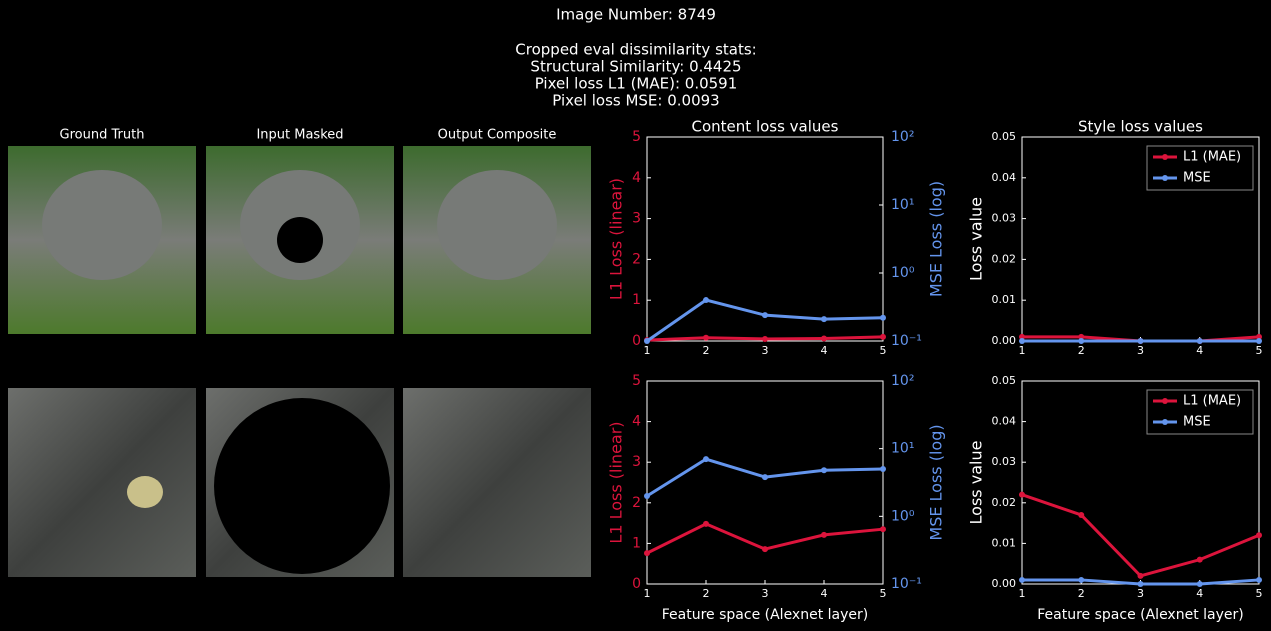 The height and width of the screenshot is (631, 1271). Describe the element at coordinates (1212, 401) in the screenshot. I see `legend-label: L1 (MAE)` at that location.